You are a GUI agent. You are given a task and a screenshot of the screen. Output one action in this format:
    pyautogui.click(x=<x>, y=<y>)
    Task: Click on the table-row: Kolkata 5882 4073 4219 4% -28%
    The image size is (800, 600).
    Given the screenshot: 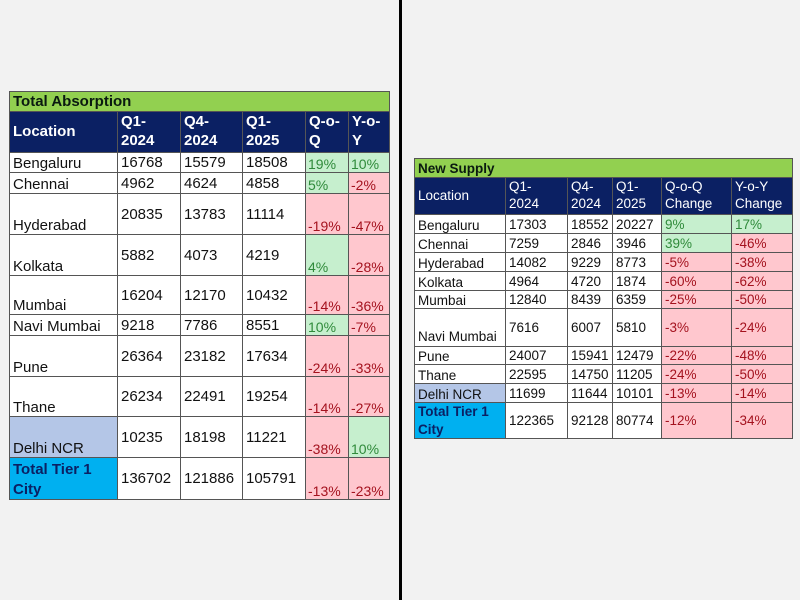 What is the action you would take?
    pyautogui.click(x=200, y=255)
    